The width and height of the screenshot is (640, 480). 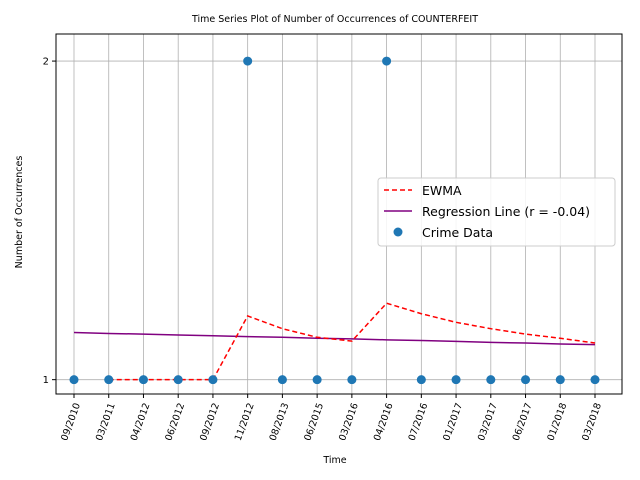 I want to click on legend-box, so click(x=496, y=212).